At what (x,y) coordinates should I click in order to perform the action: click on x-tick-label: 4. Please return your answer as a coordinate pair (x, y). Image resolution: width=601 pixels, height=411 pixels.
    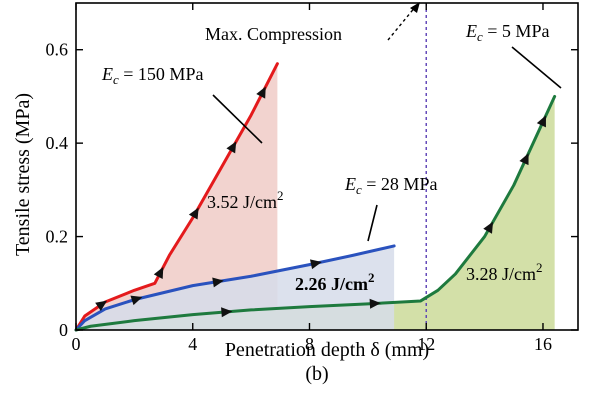
    Looking at the image, I should click on (192, 344).